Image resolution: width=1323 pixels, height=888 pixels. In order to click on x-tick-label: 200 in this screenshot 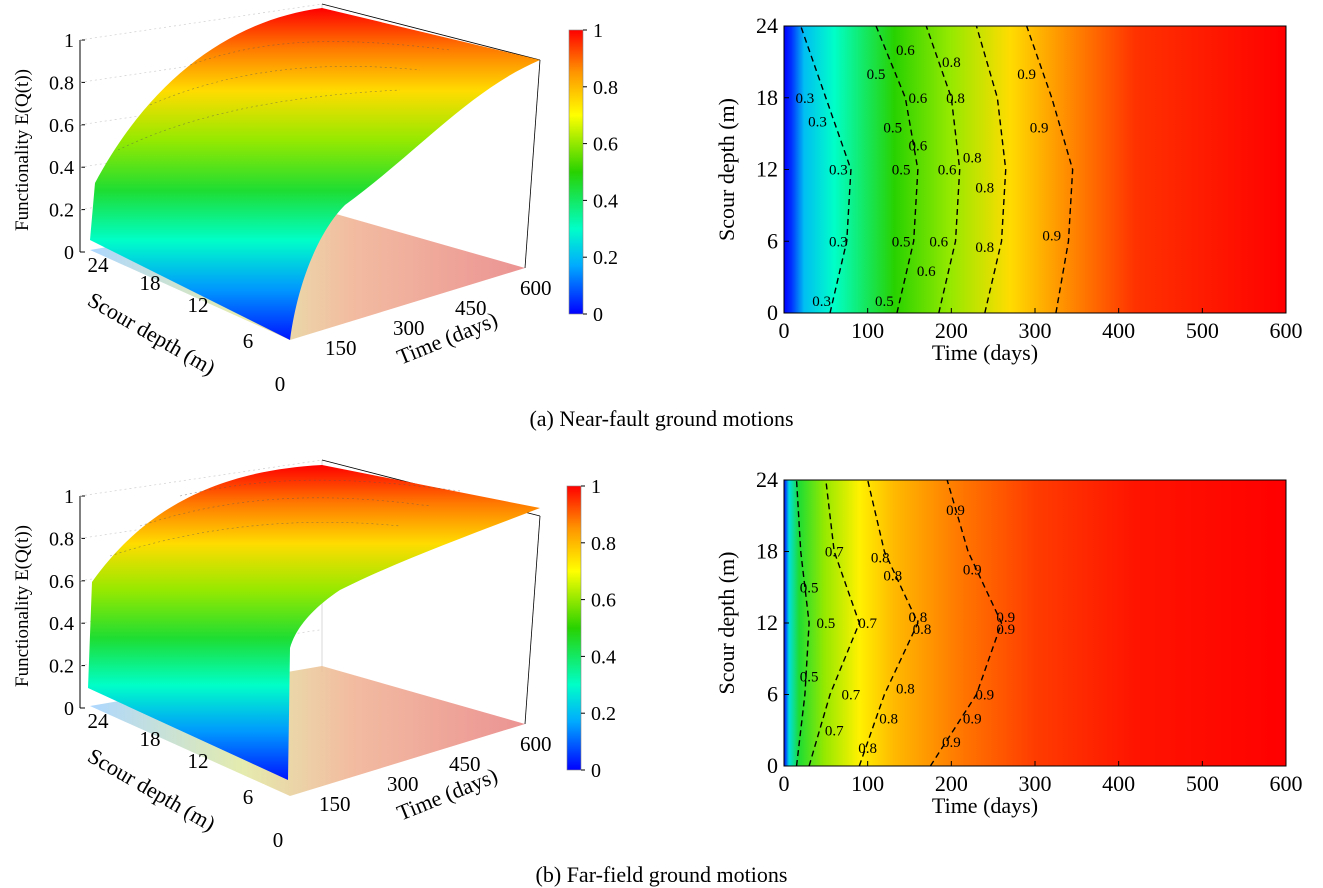, I will do `click(951, 783)`.